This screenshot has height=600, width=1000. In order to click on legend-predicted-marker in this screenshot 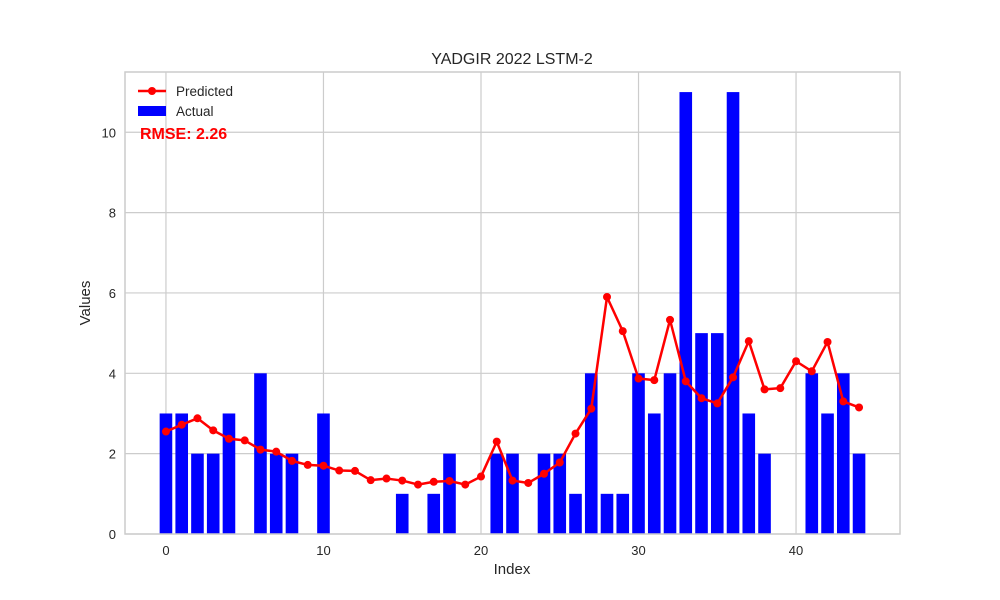, I will do `click(152, 91)`.